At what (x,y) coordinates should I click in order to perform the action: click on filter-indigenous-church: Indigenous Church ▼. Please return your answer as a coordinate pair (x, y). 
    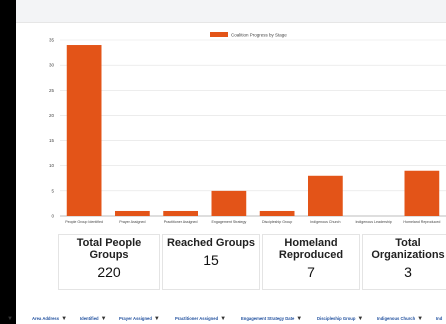
    Looking at the image, I should click on (400, 319).